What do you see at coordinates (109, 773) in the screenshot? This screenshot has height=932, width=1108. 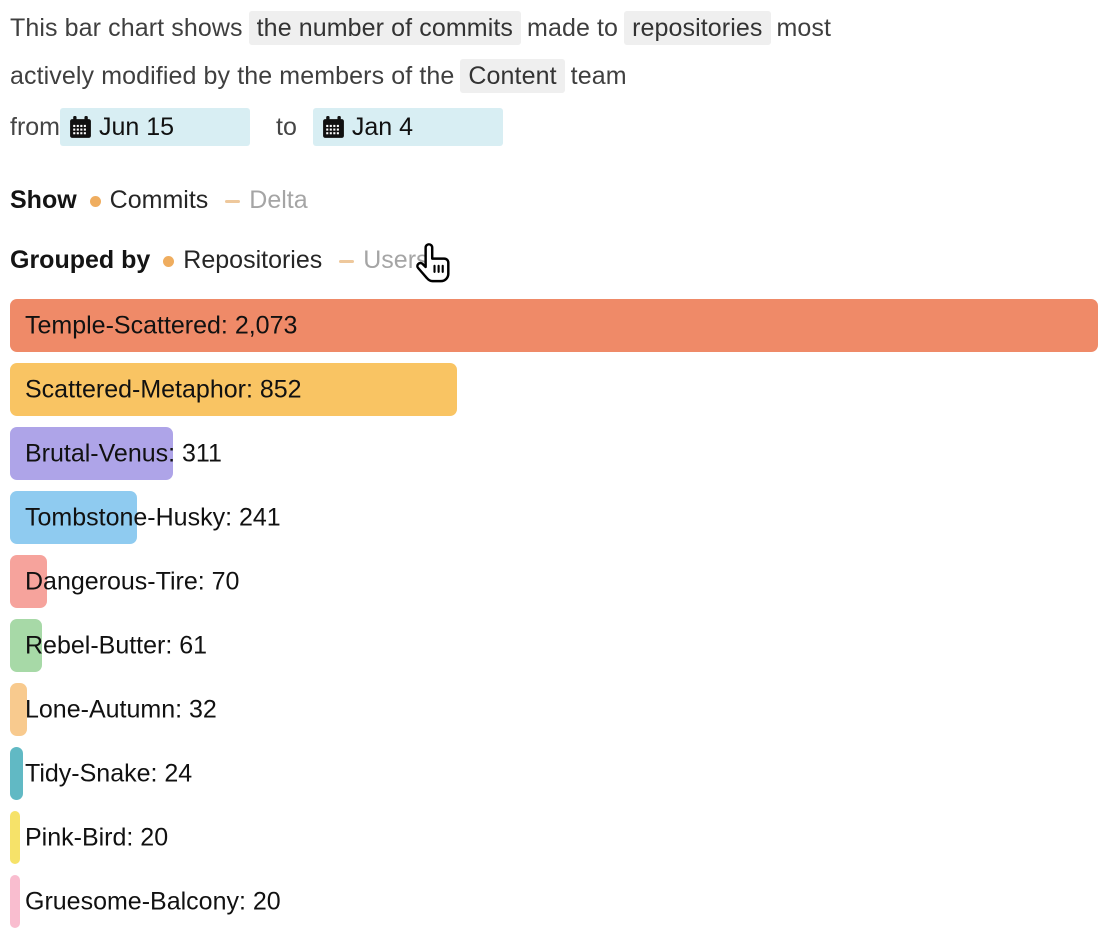 I see `bar-label: Tidy-Snake: 24` at bounding box center [109, 773].